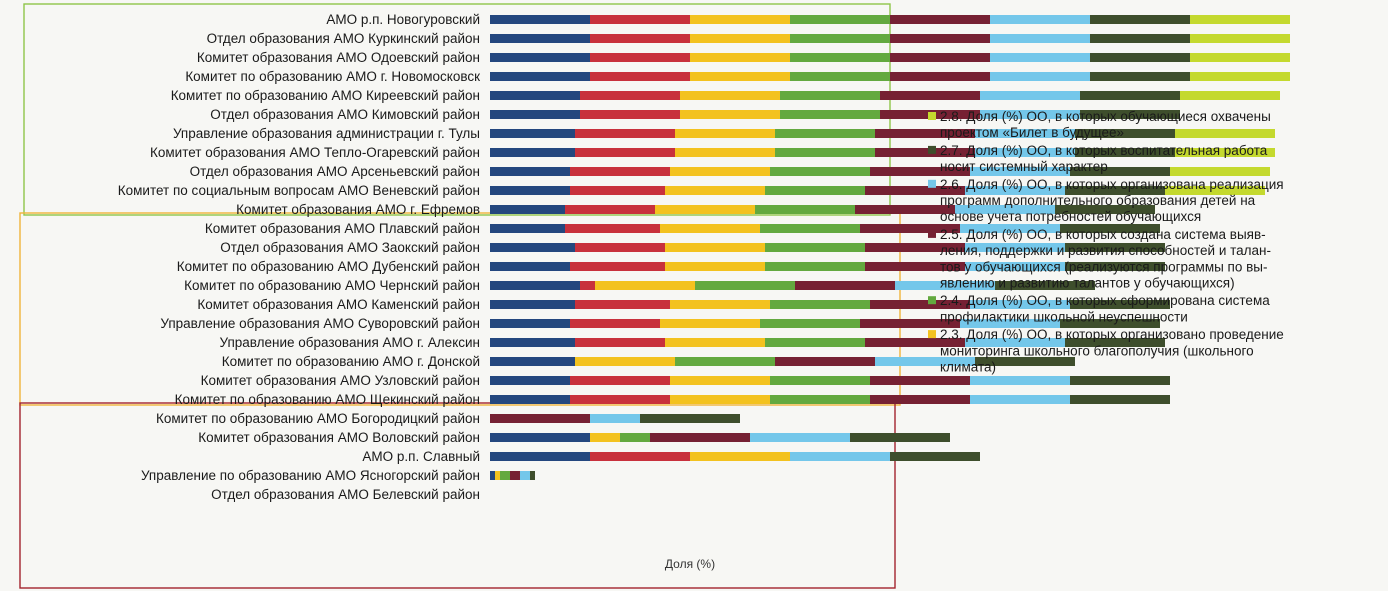 The height and width of the screenshot is (591, 1388). What do you see at coordinates (690, 418) in the screenshot?
I see `bar-segment-s7-r22` at bounding box center [690, 418].